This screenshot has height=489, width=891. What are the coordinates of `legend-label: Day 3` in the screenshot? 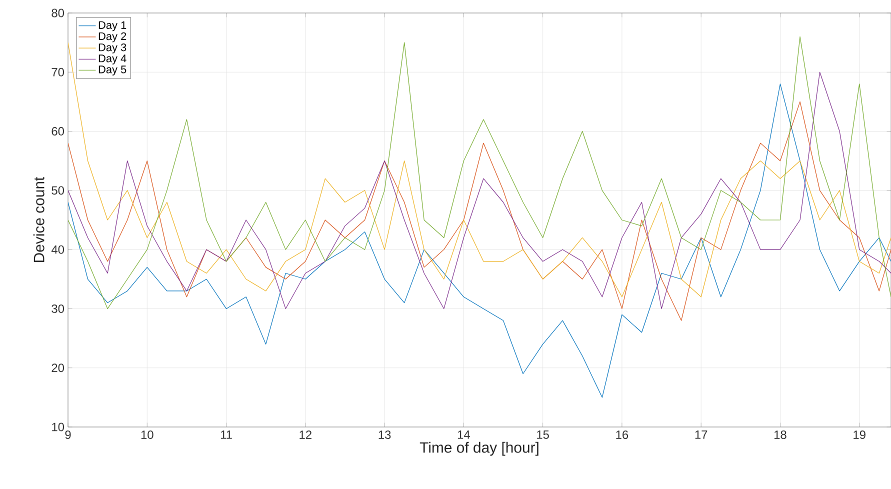 It's located at (112, 48).